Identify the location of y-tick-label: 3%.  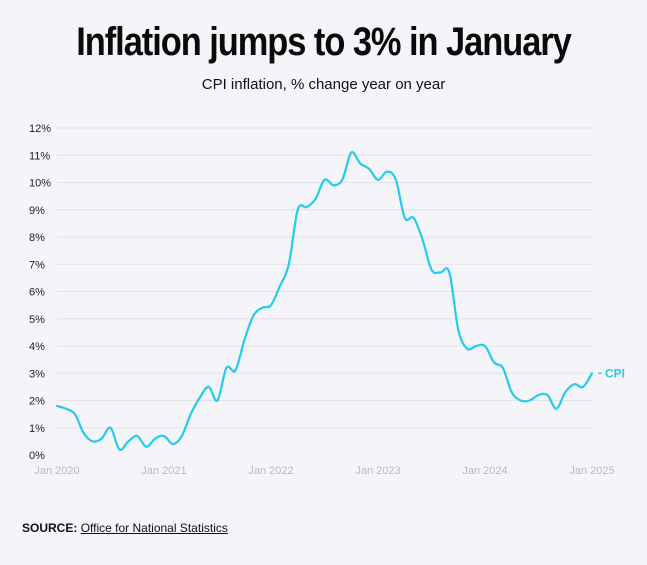
(37, 374).